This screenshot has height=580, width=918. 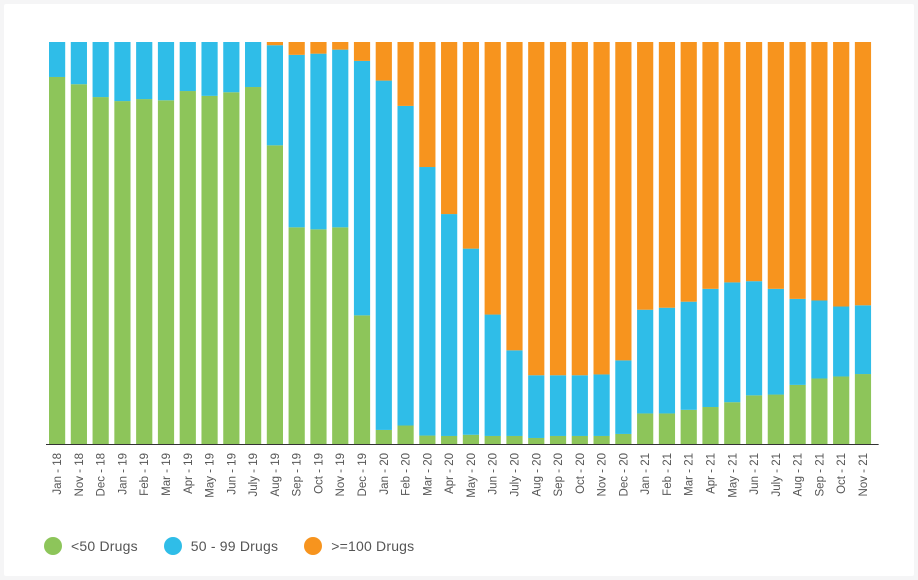 What do you see at coordinates (624, 474) in the screenshot?
I see `x-tick-label: Dec - 20` at bounding box center [624, 474].